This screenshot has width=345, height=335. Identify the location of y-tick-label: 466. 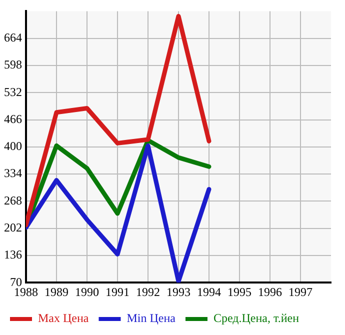
(13, 119).